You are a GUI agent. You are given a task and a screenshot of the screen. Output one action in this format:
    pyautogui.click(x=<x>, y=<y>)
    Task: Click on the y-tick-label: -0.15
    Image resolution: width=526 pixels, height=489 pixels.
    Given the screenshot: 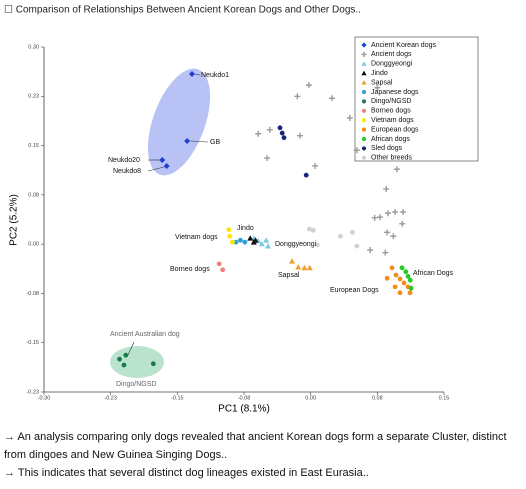 What is the action you would take?
    pyautogui.click(x=32, y=343)
    